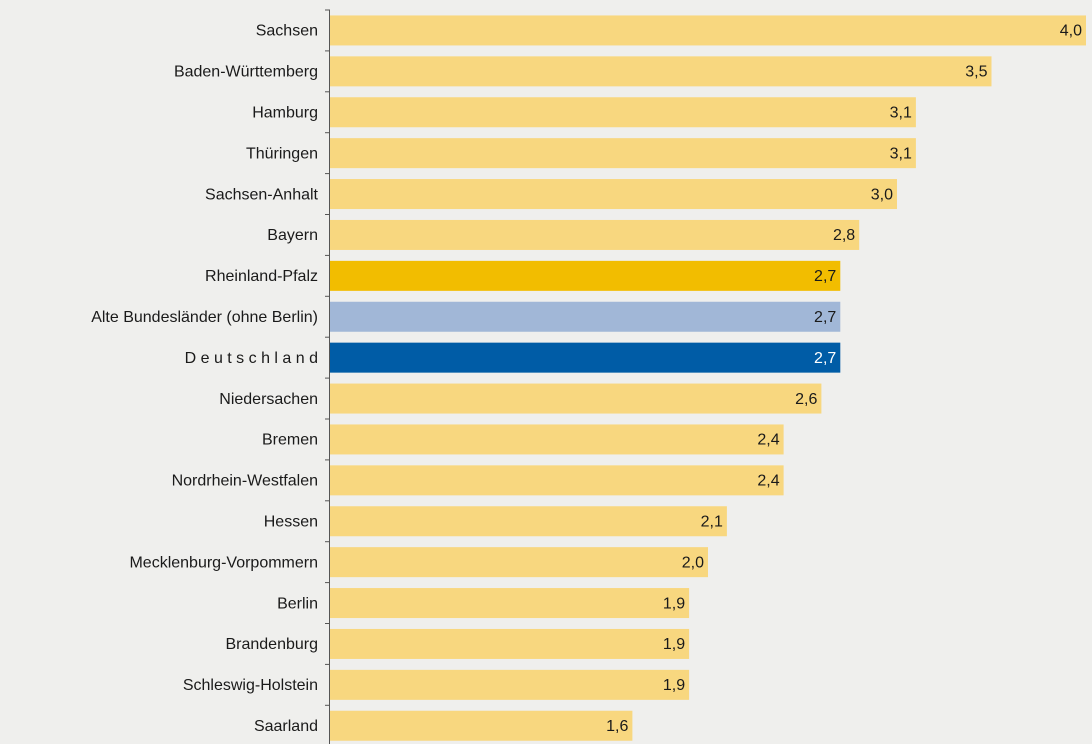  Describe the element at coordinates (882, 194) in the screenshot. I see `value-label: 3,0` at that location.